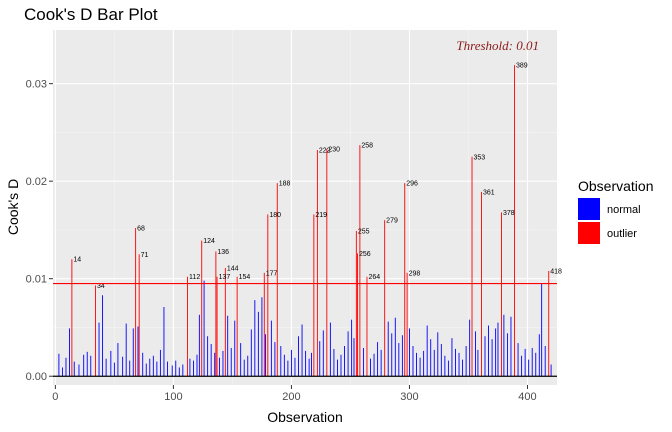 The height and width of the screenshot is (432, 672). What do you see at coordinates (497, 45) in the screenshot?
I see `threshold-label: Threshold: 0.01` at bounding box center [497, 45].